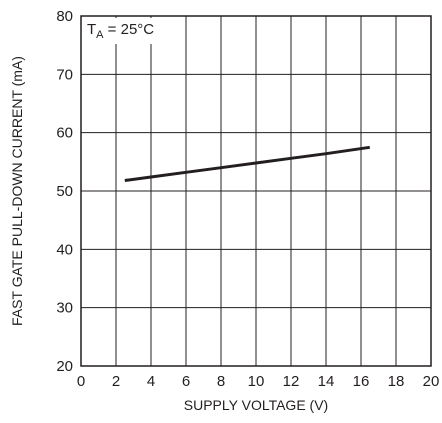  I want to click on annotation-suffix: = 25°C, so click(129, 29).